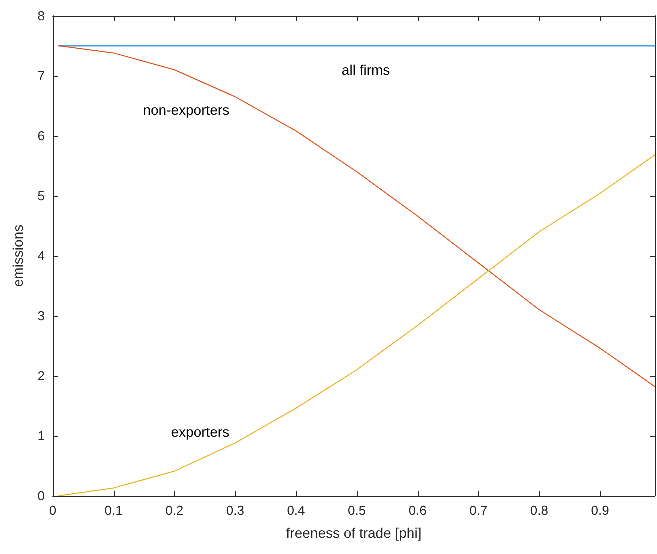 This screenshot has height=554, width=657. What do you see at coordinates (186, 110) in the screenshot?
I see `series-label: non-exporters` at bounding box center [186, 110].